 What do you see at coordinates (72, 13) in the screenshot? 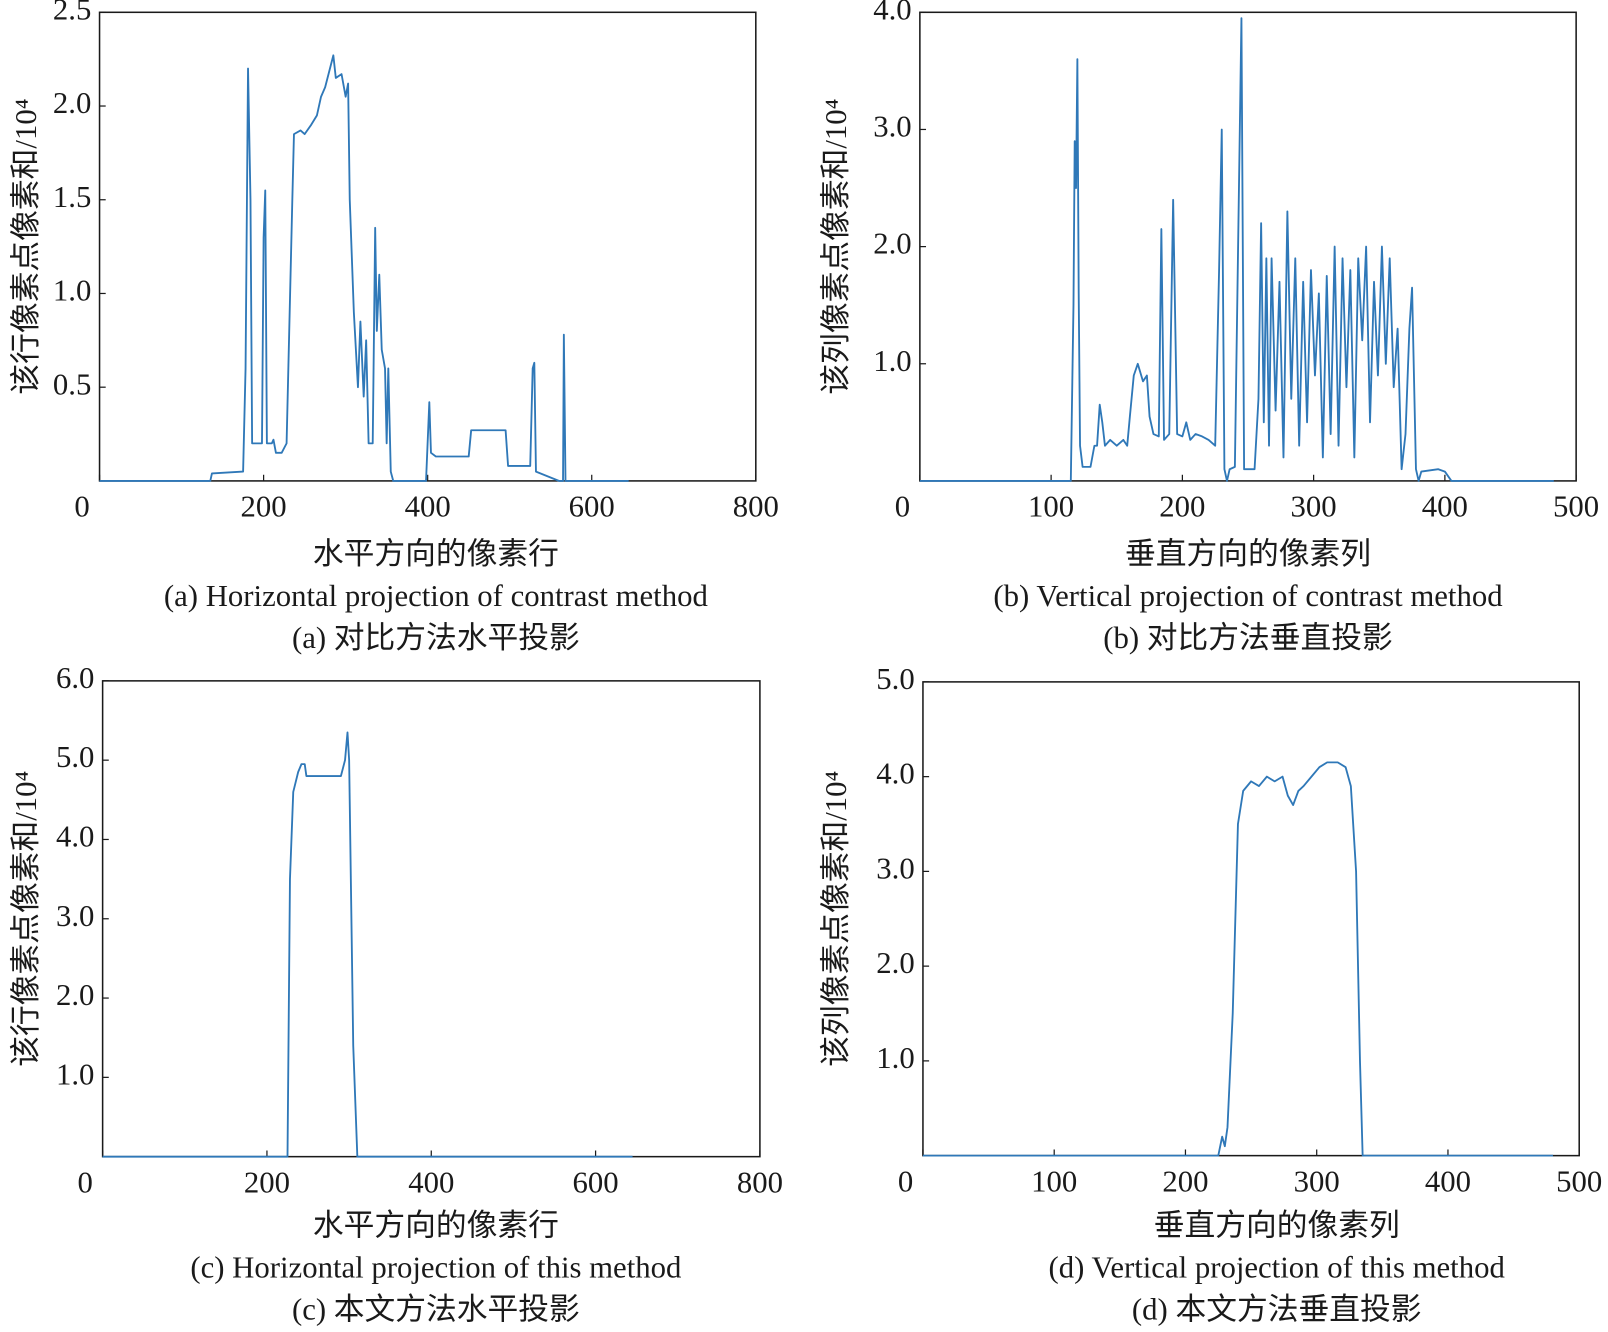
I see `y-tick-label: 2.5` at bounding box center [72, 13].